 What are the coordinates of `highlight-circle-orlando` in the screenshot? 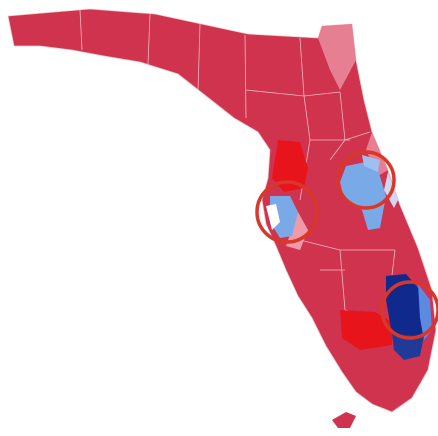 It's located at (366, 180).